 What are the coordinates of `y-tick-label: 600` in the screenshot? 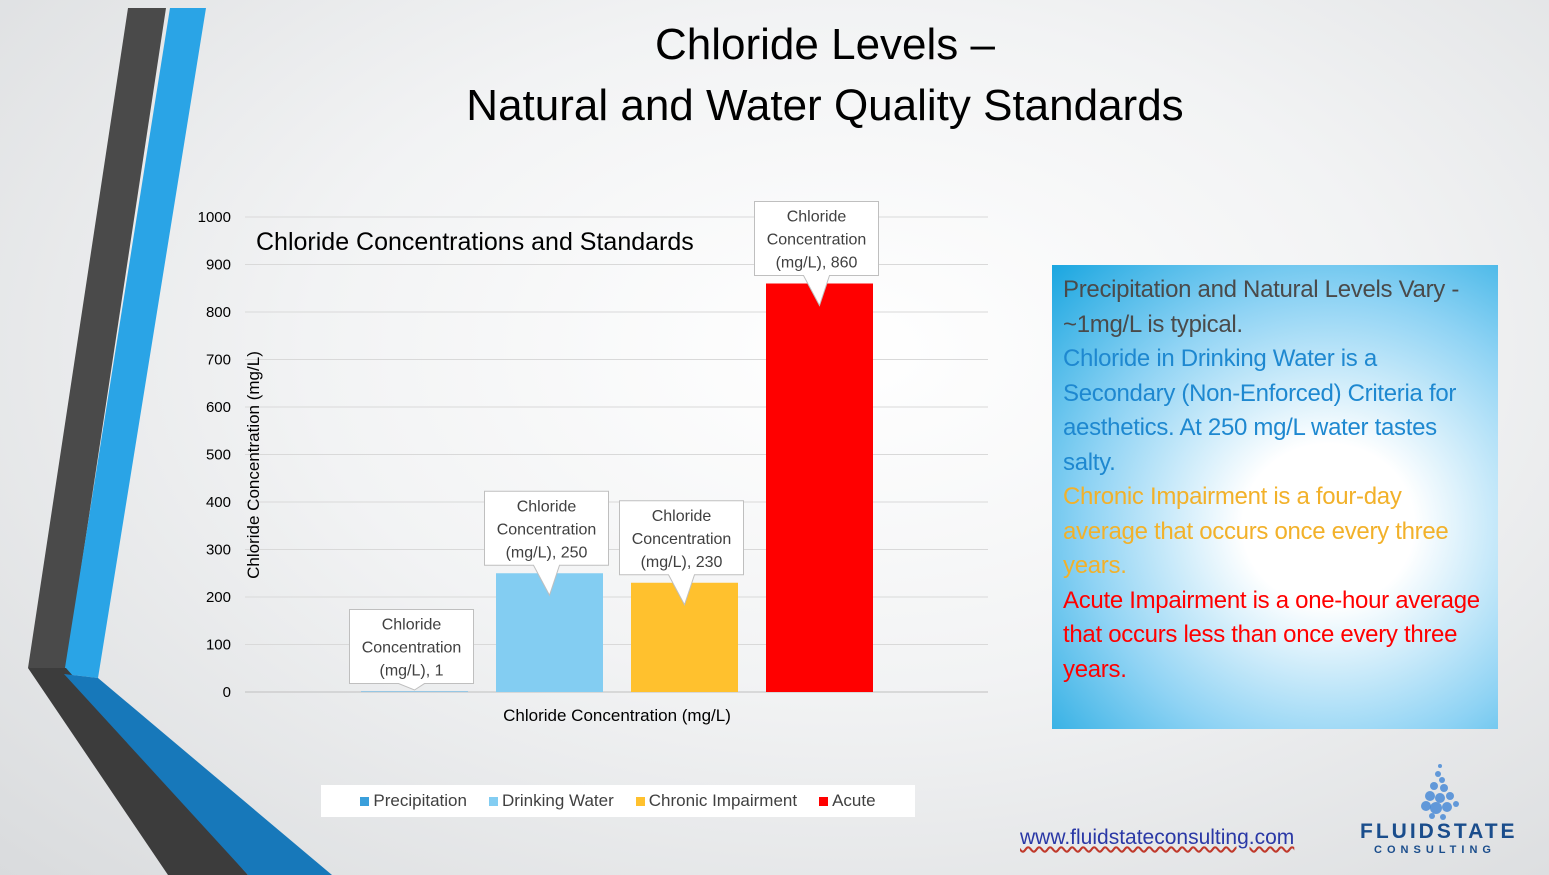 It's located at (218, 407).